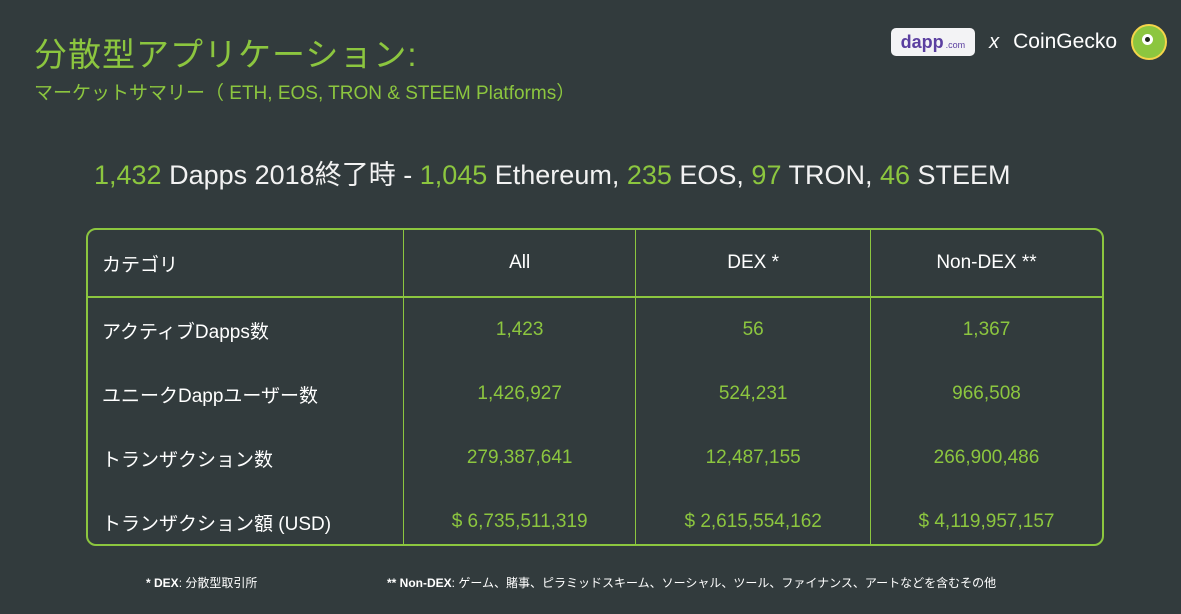 The height and width of the screenshot is (614, 1181). What do you see at coordinates (519, 329) in the screenshot?
I see `cell-all: 1,423` at bounding box center [519, 329].